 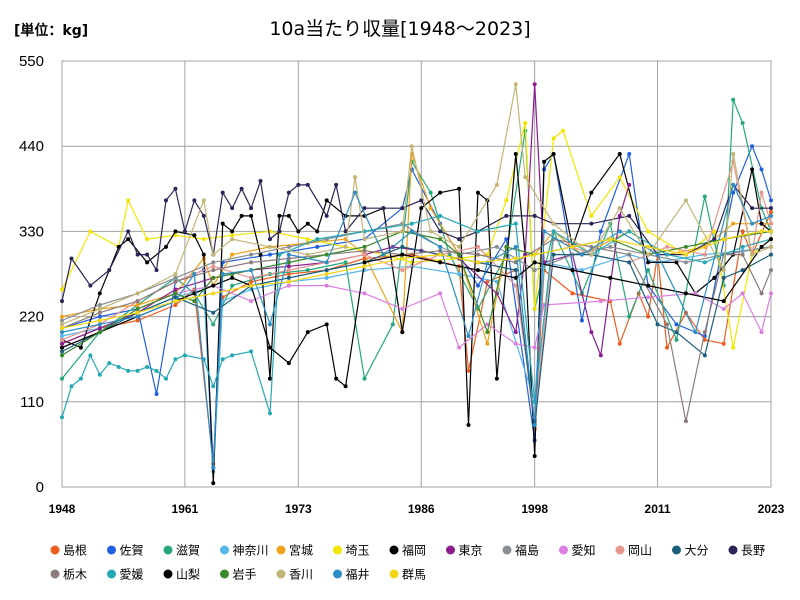 What do you see at coordinates (31, 231) in the screenshot?
I see `y-tick-label: 330` at bounding box center [31, 231].